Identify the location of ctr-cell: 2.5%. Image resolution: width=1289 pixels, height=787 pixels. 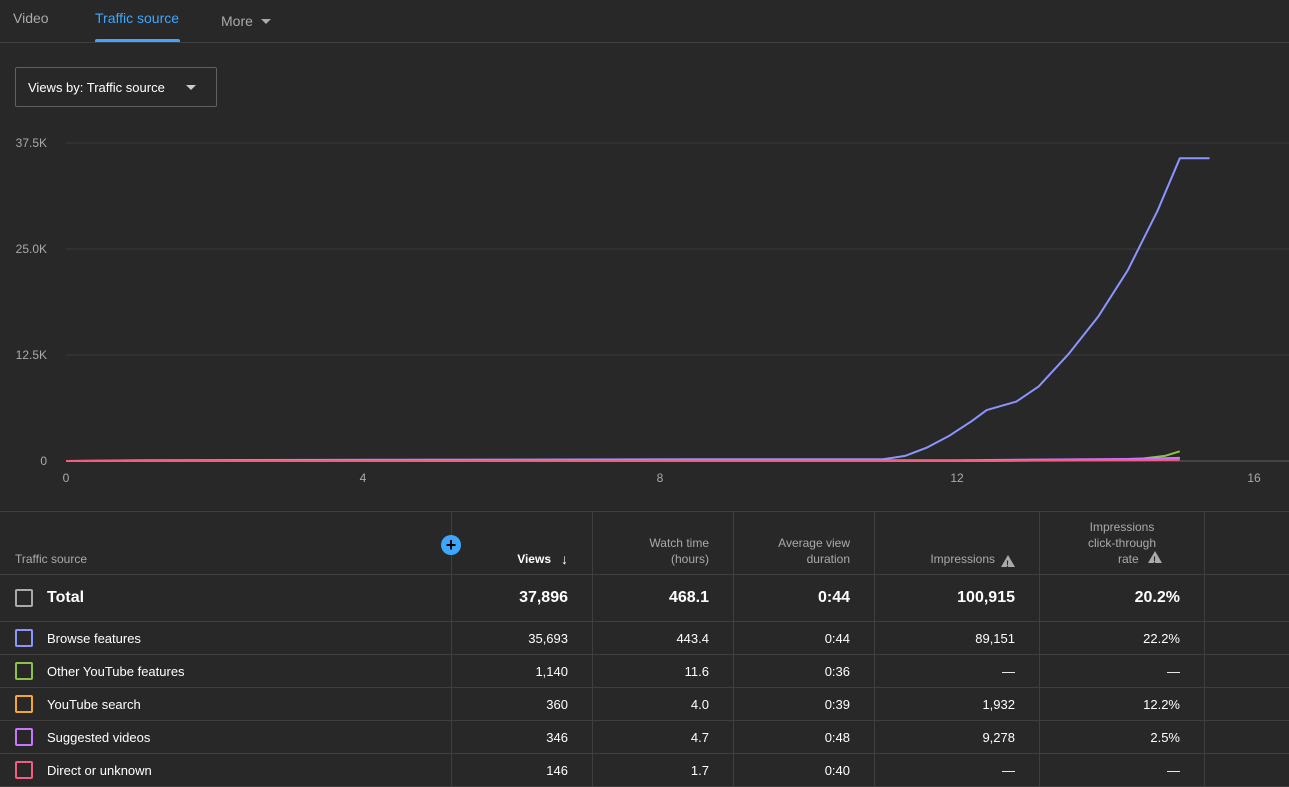
(1122, 737).